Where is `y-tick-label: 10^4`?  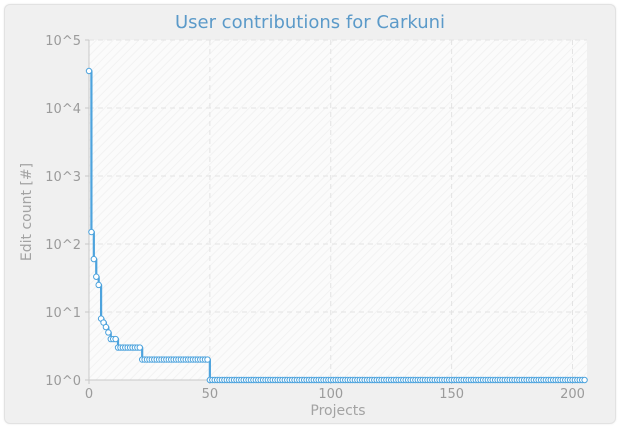
y-tick-label: 10^4 is located at coordinates (63, 109).